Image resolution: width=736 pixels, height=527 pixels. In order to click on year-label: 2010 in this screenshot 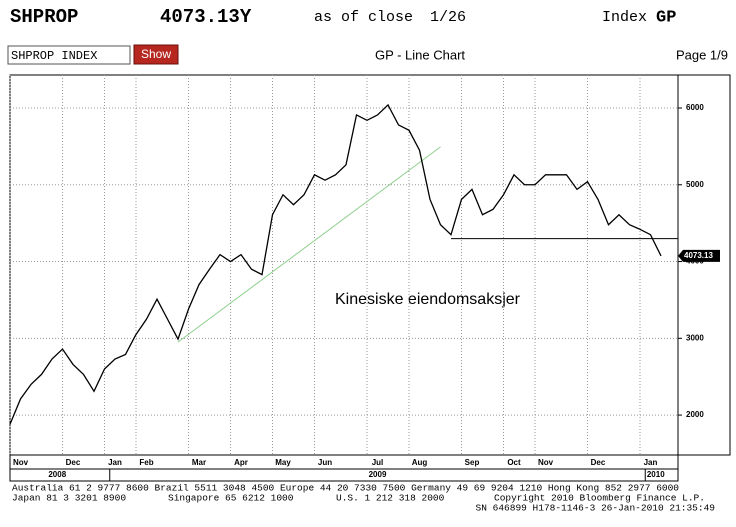, I will do `click(656, 474)`.